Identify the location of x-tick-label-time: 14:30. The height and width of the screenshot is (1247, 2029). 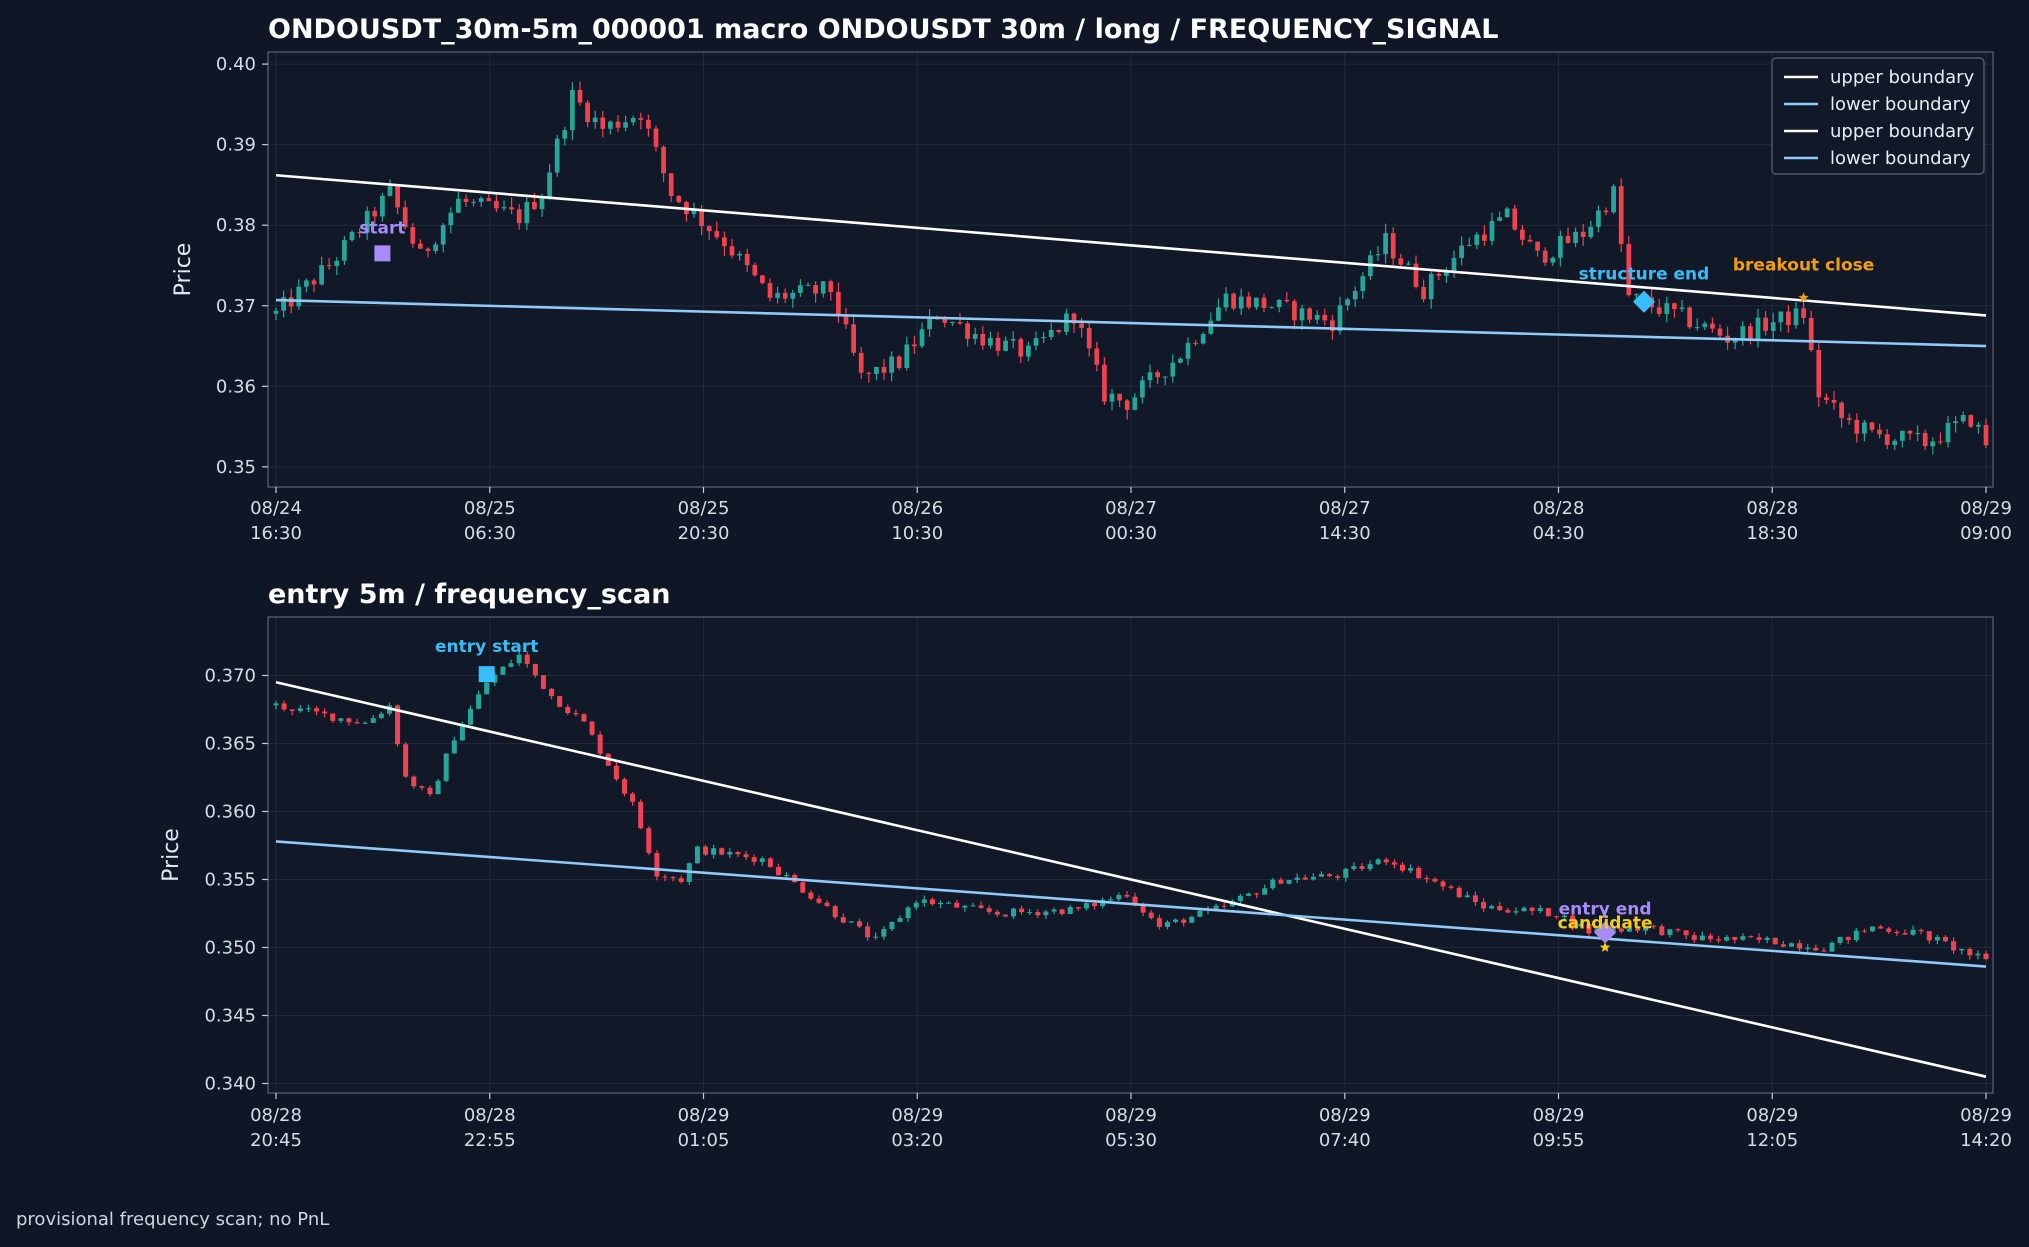
(1345, 533).